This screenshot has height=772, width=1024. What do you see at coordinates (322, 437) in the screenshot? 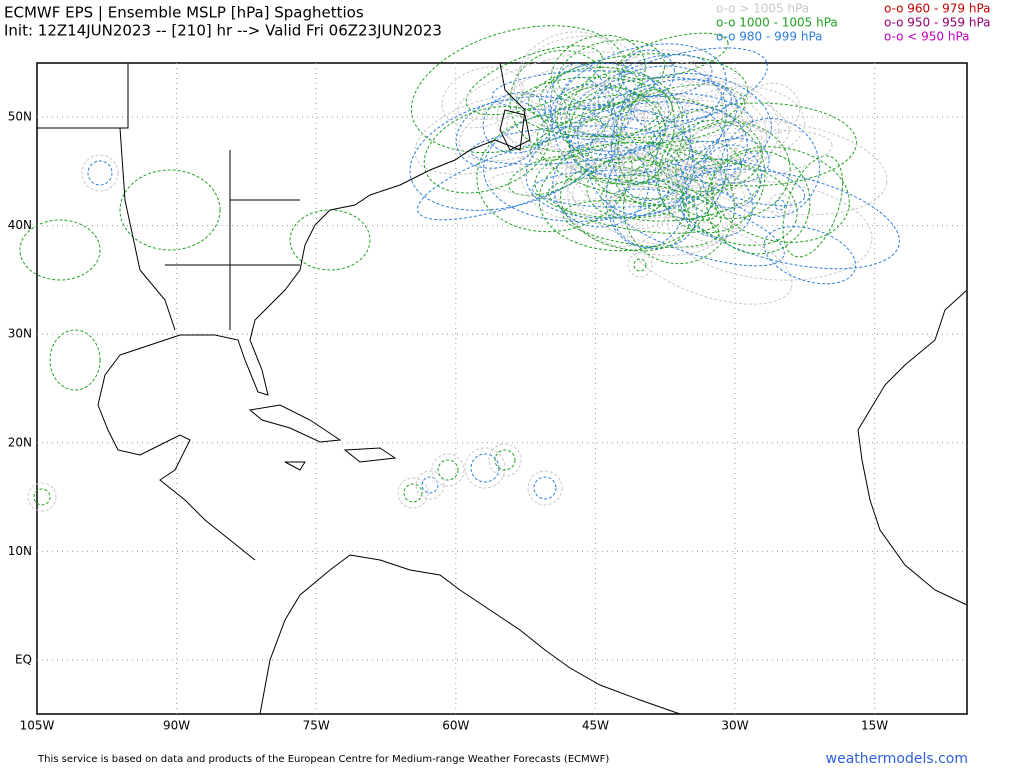
I see `caribbean` at bounding box center [322, 437].